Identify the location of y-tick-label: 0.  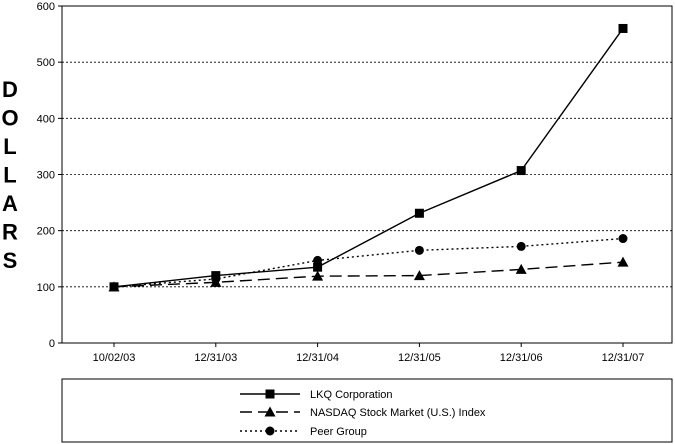
(52, 344).